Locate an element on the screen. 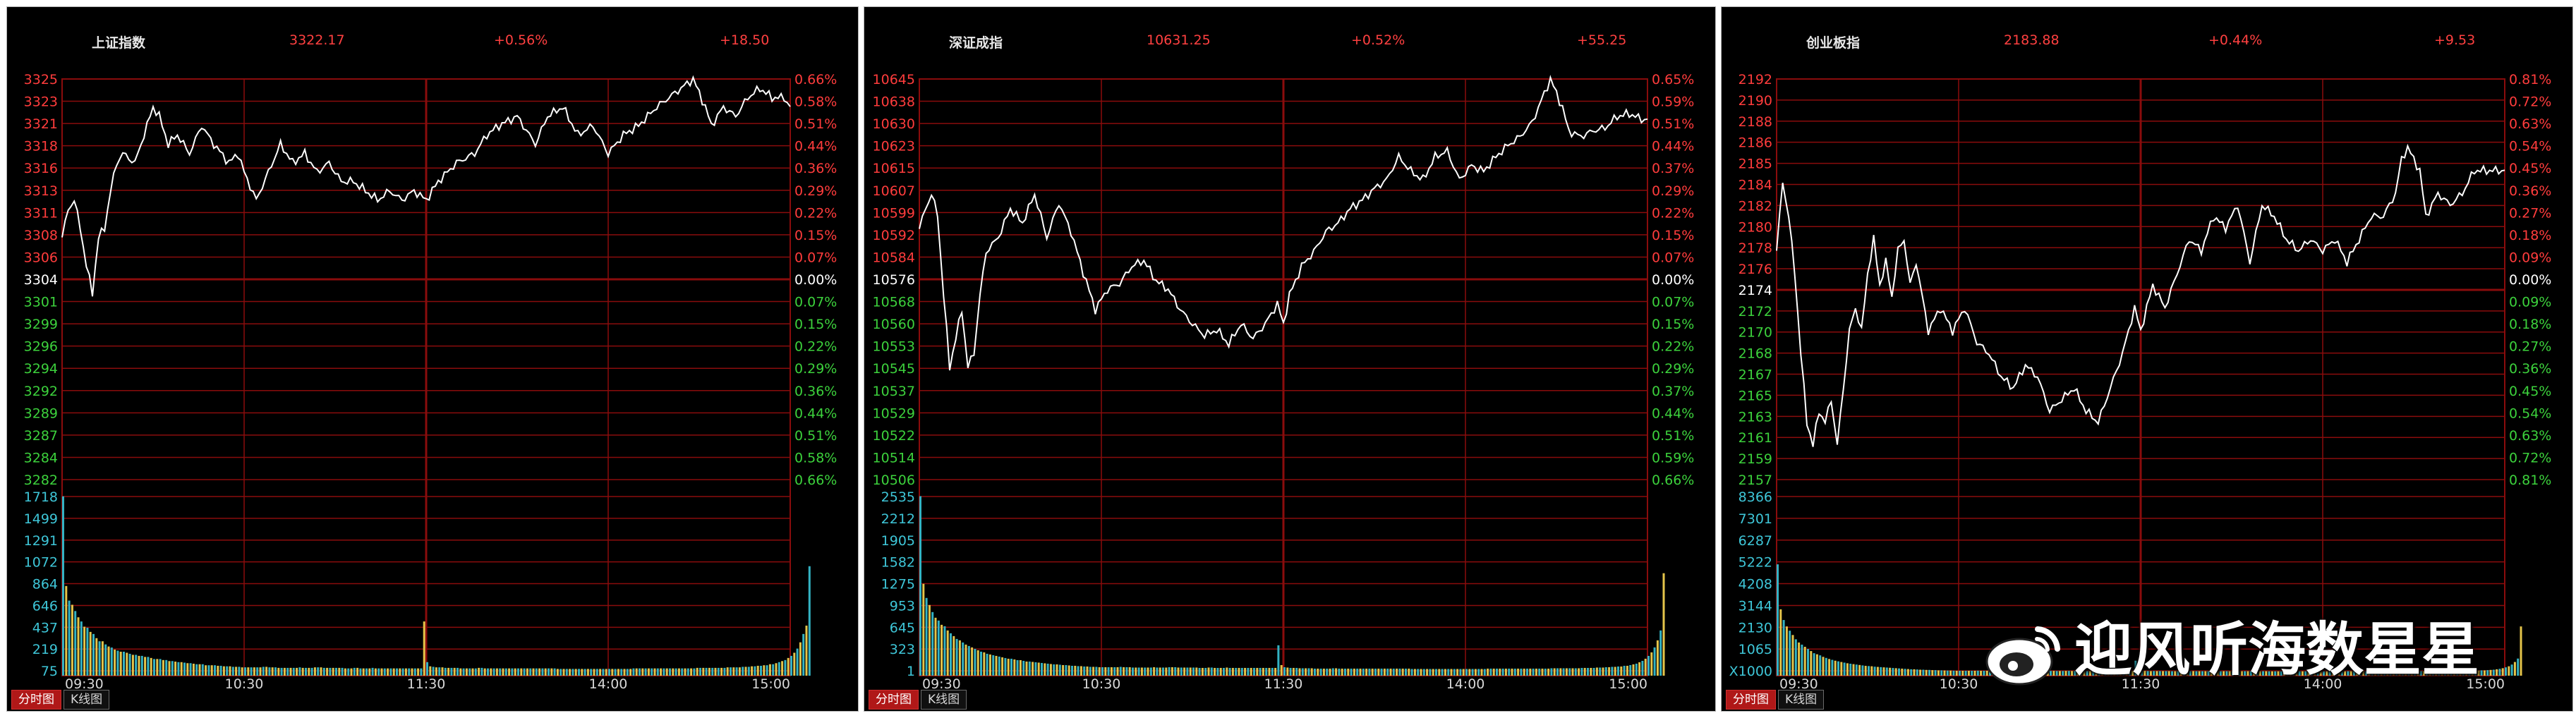 The width and height of the screenshot is (2576, 718). price-tick-label: 10615 is located at coordinates (894, 168).